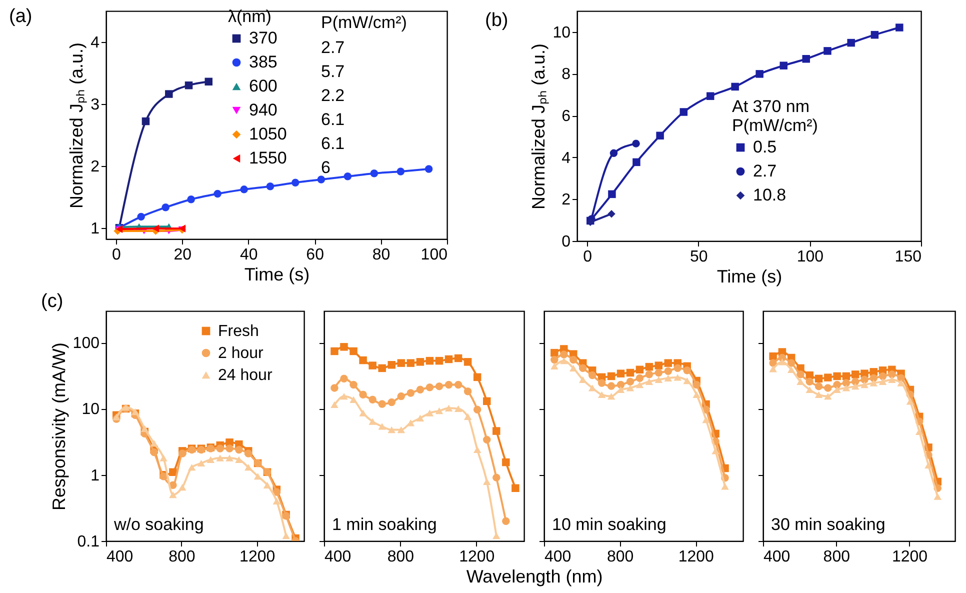 This screenshot has width=966, height=593. I want to click on y-tick-label: 0, so click(566, 242).